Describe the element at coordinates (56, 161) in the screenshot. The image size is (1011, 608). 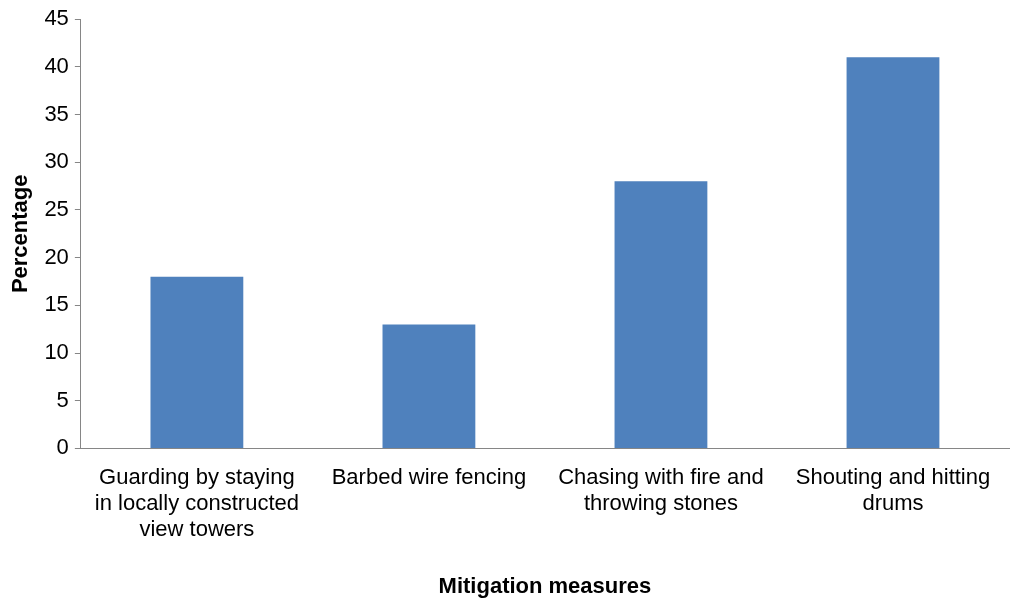
I see `y-tick-label: 30` at that location.